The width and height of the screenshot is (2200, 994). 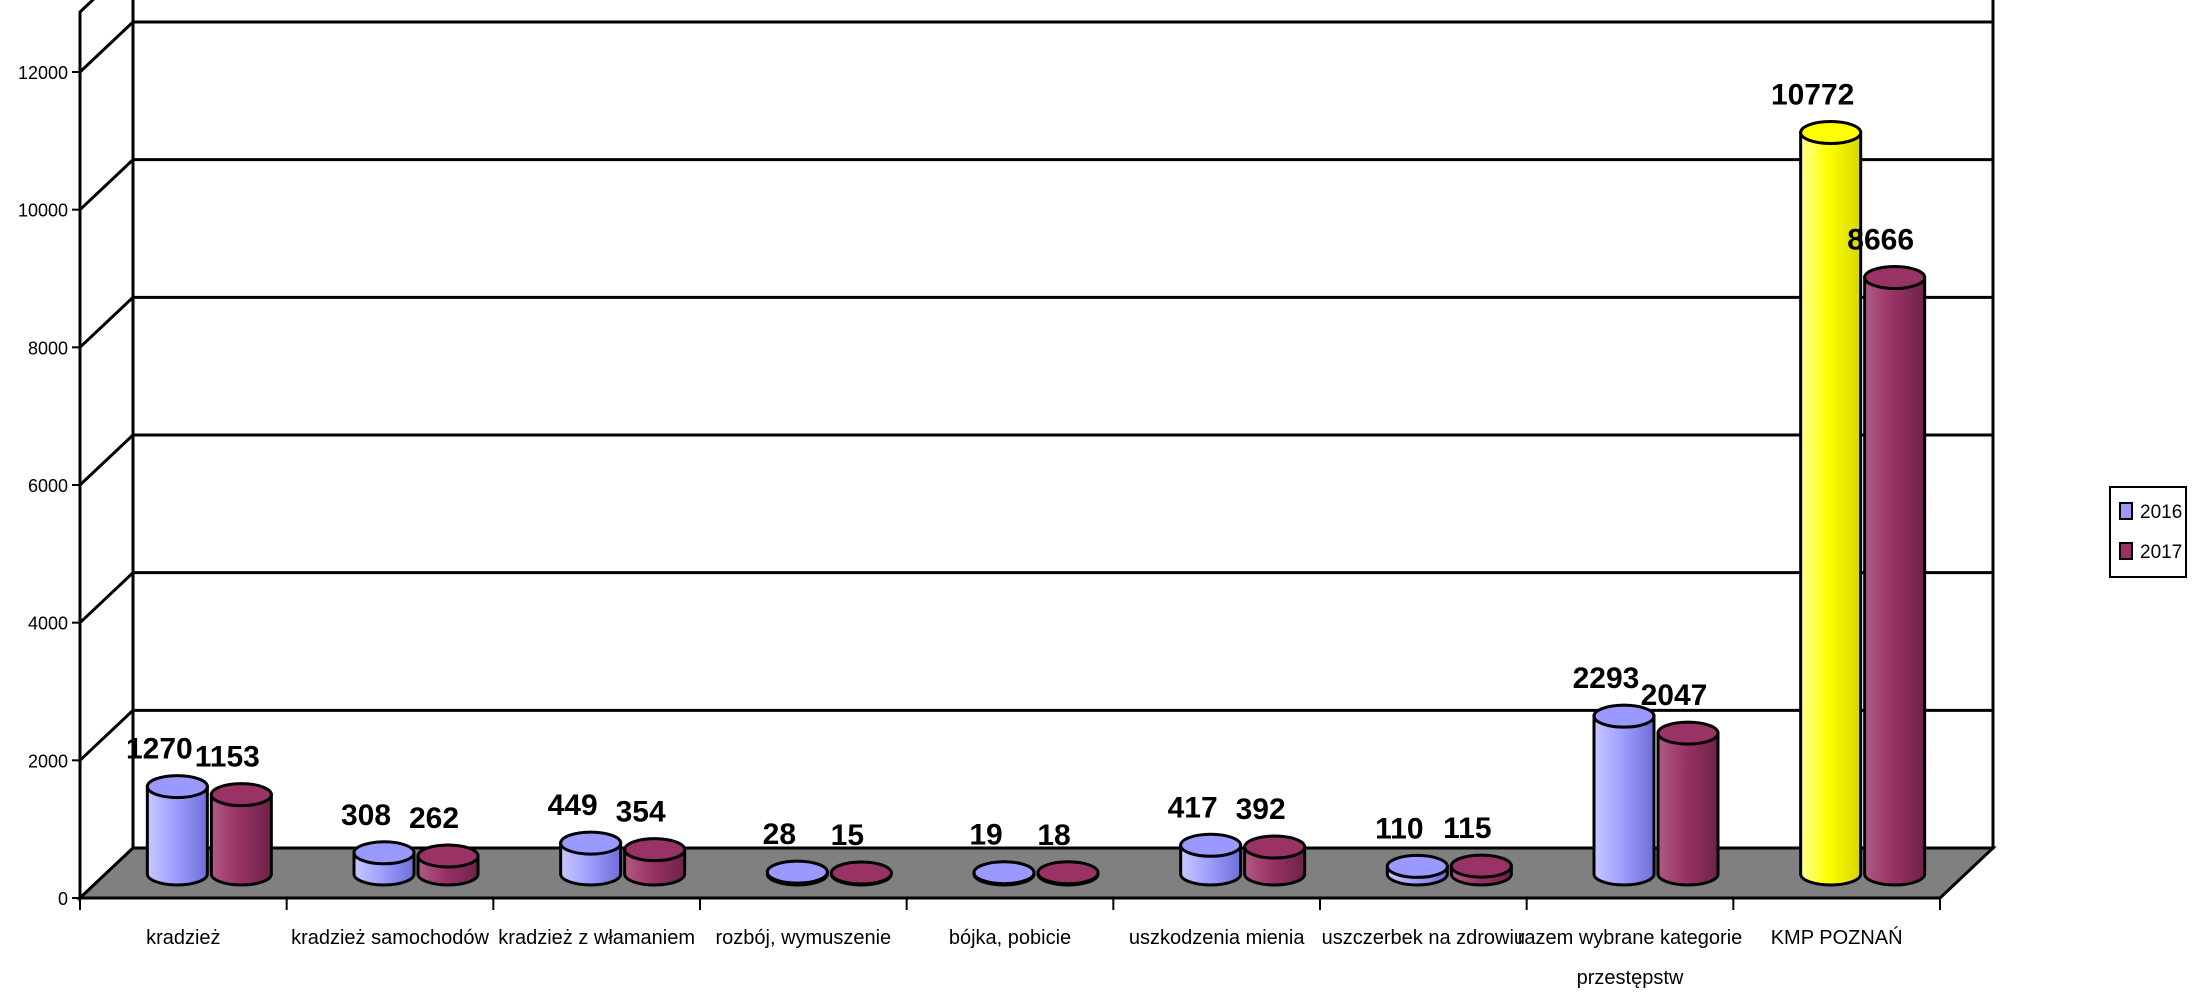 I want to click on category-label: razem wybrane kategorie, so click(x=1630, y=938).